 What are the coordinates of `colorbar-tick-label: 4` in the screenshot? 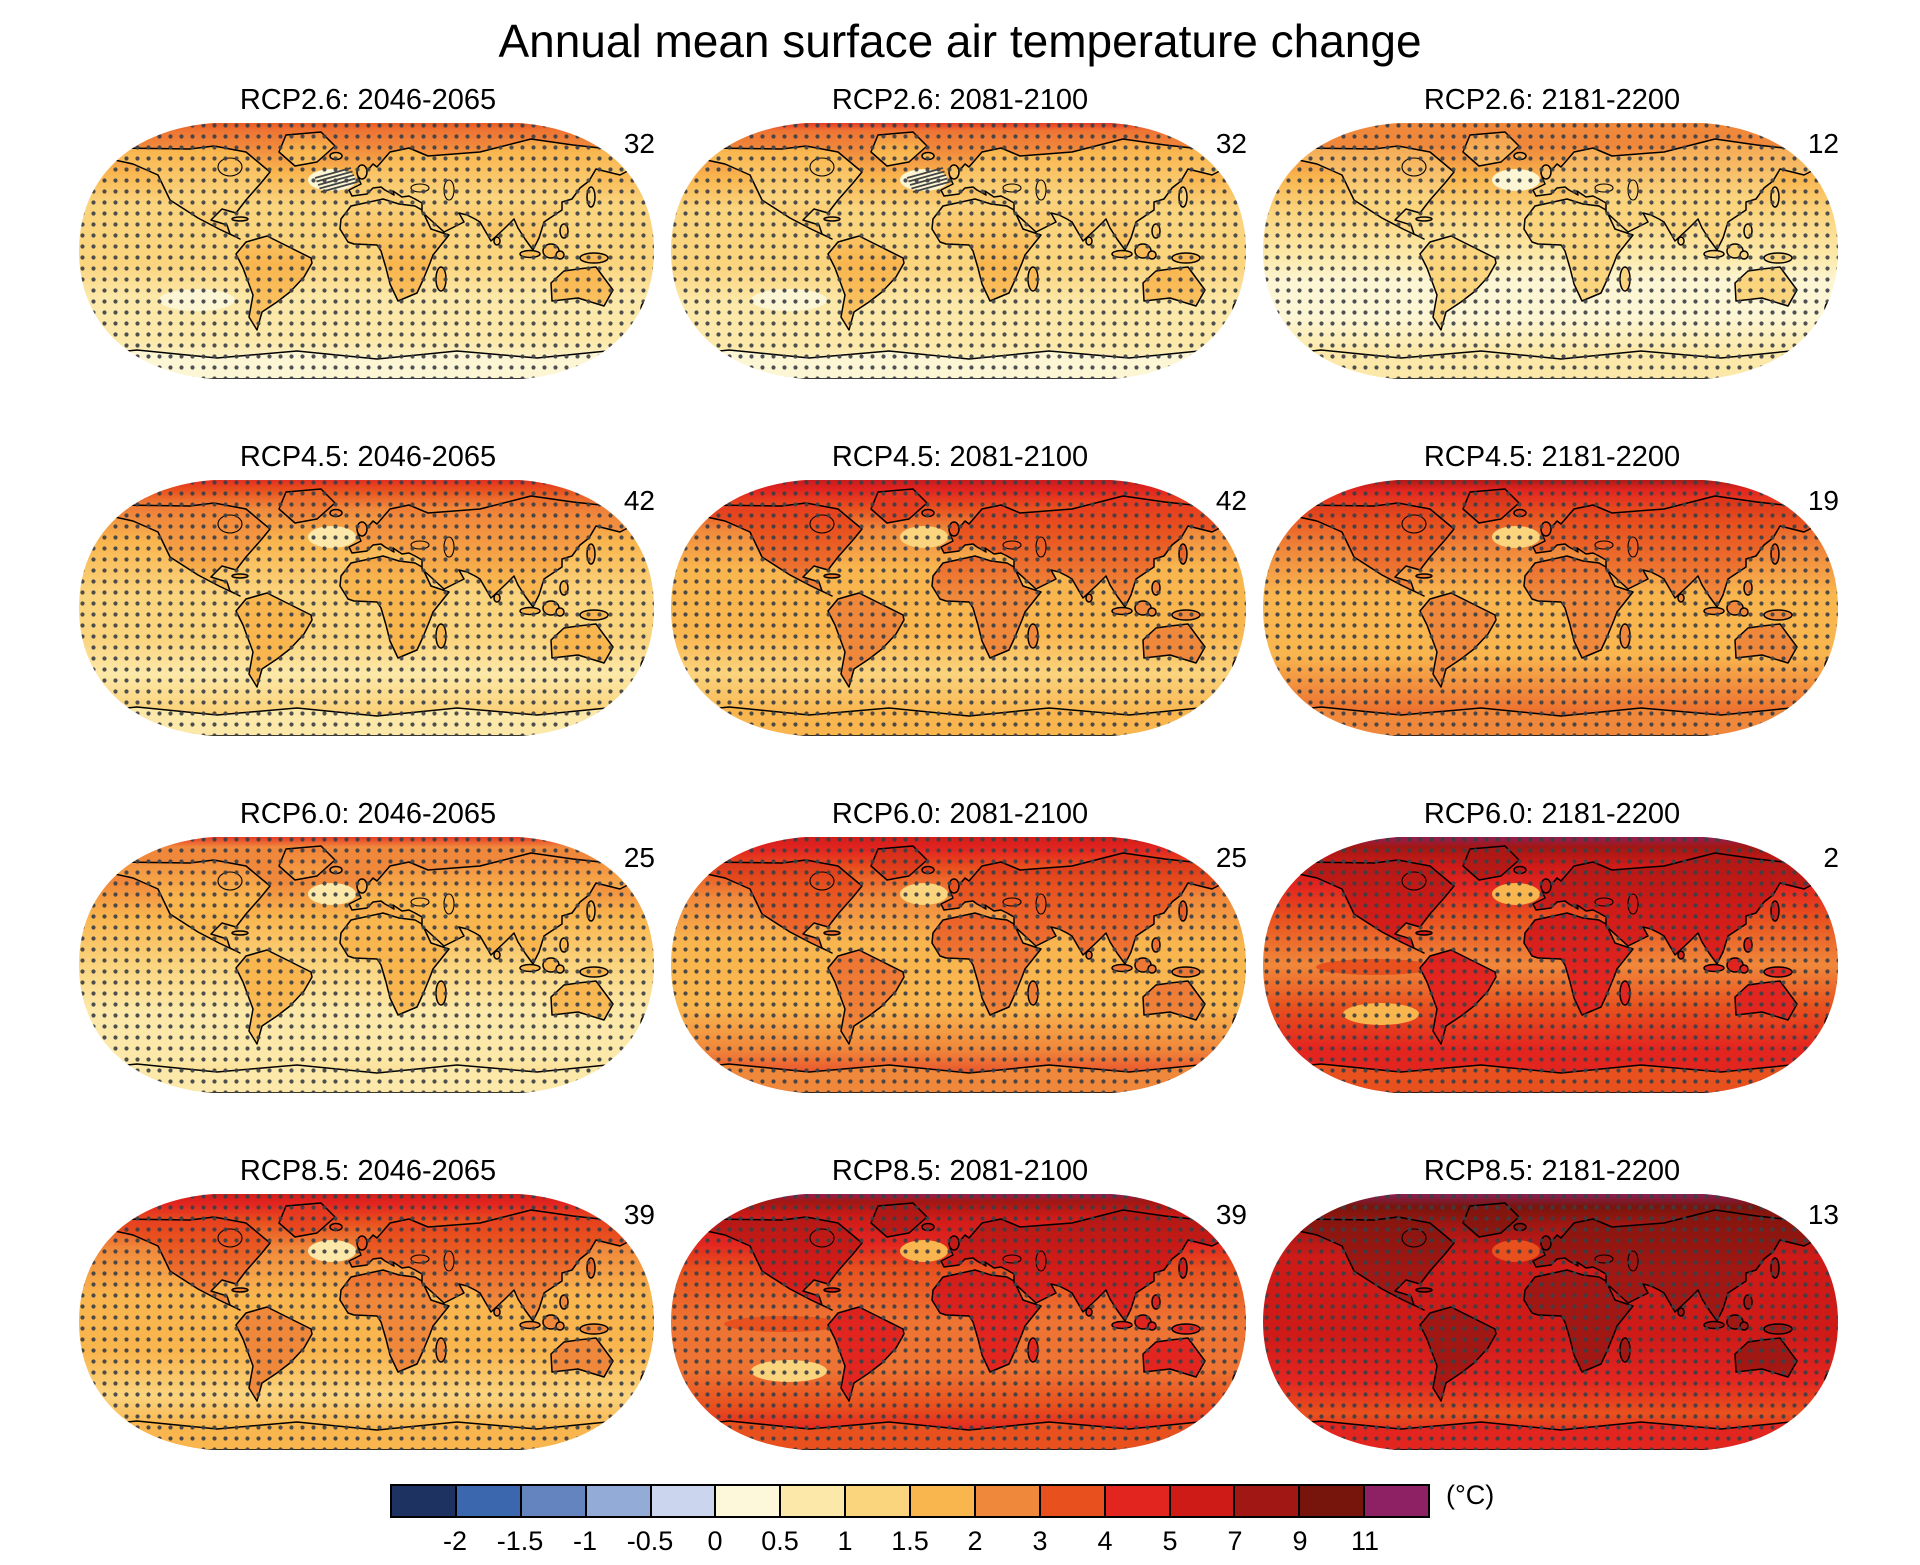 It's located at (1105, 1541).